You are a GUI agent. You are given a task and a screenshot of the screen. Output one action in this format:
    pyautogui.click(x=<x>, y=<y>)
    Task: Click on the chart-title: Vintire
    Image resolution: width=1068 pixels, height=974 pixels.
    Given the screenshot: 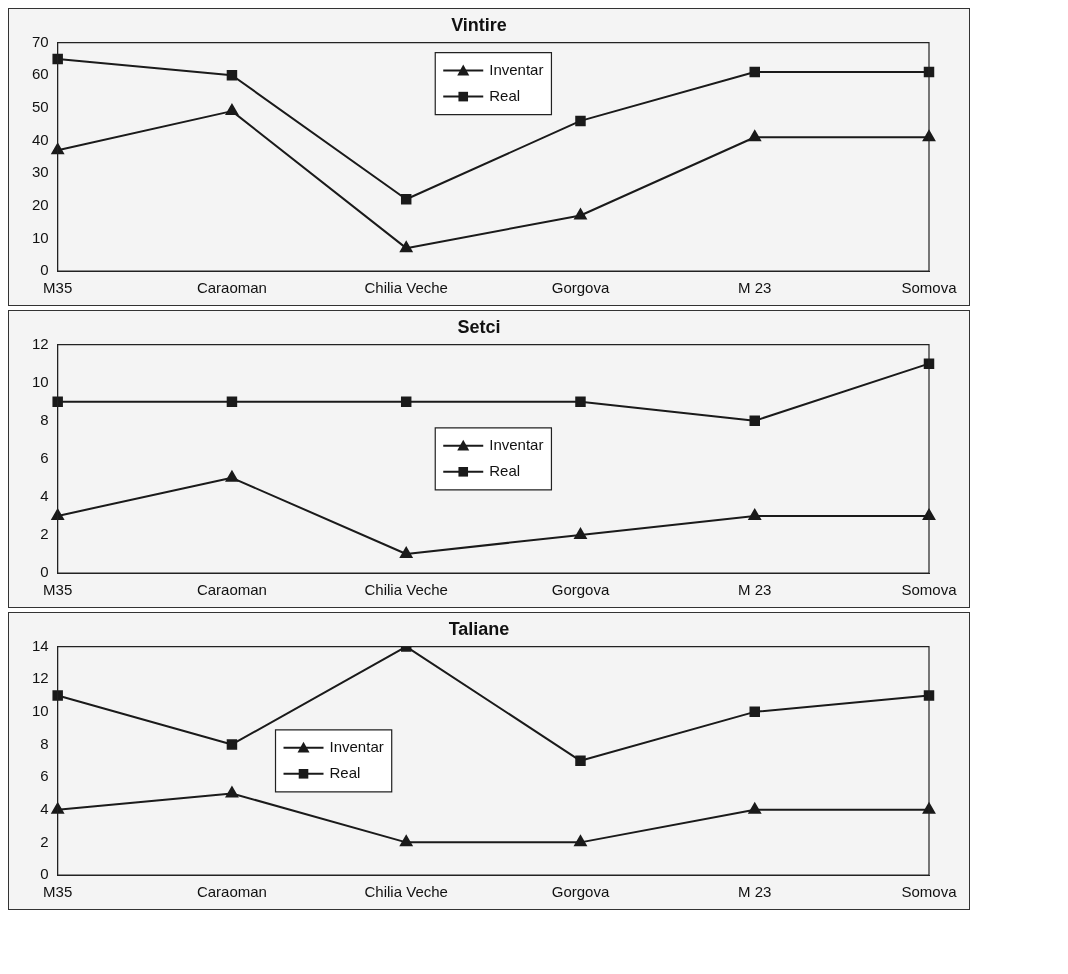 What is the action you would take?
    pyautogui.click(x=479, y=24)
    